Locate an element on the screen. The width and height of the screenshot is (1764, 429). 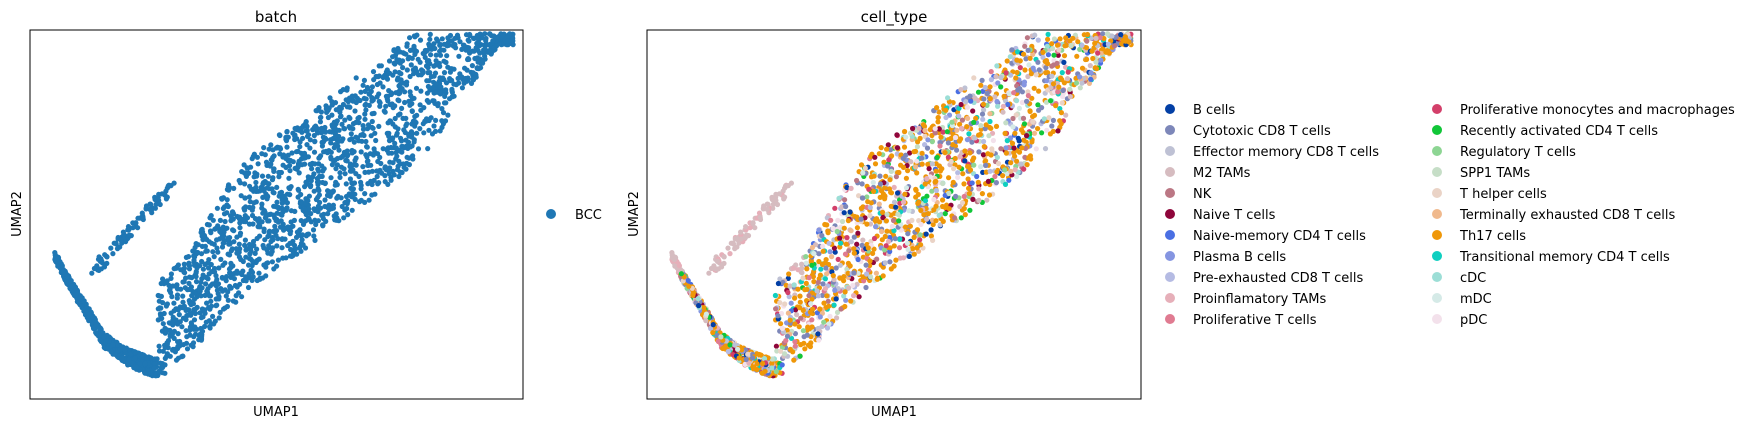
legend-label: cDC is located at coordinates (1473, 278).